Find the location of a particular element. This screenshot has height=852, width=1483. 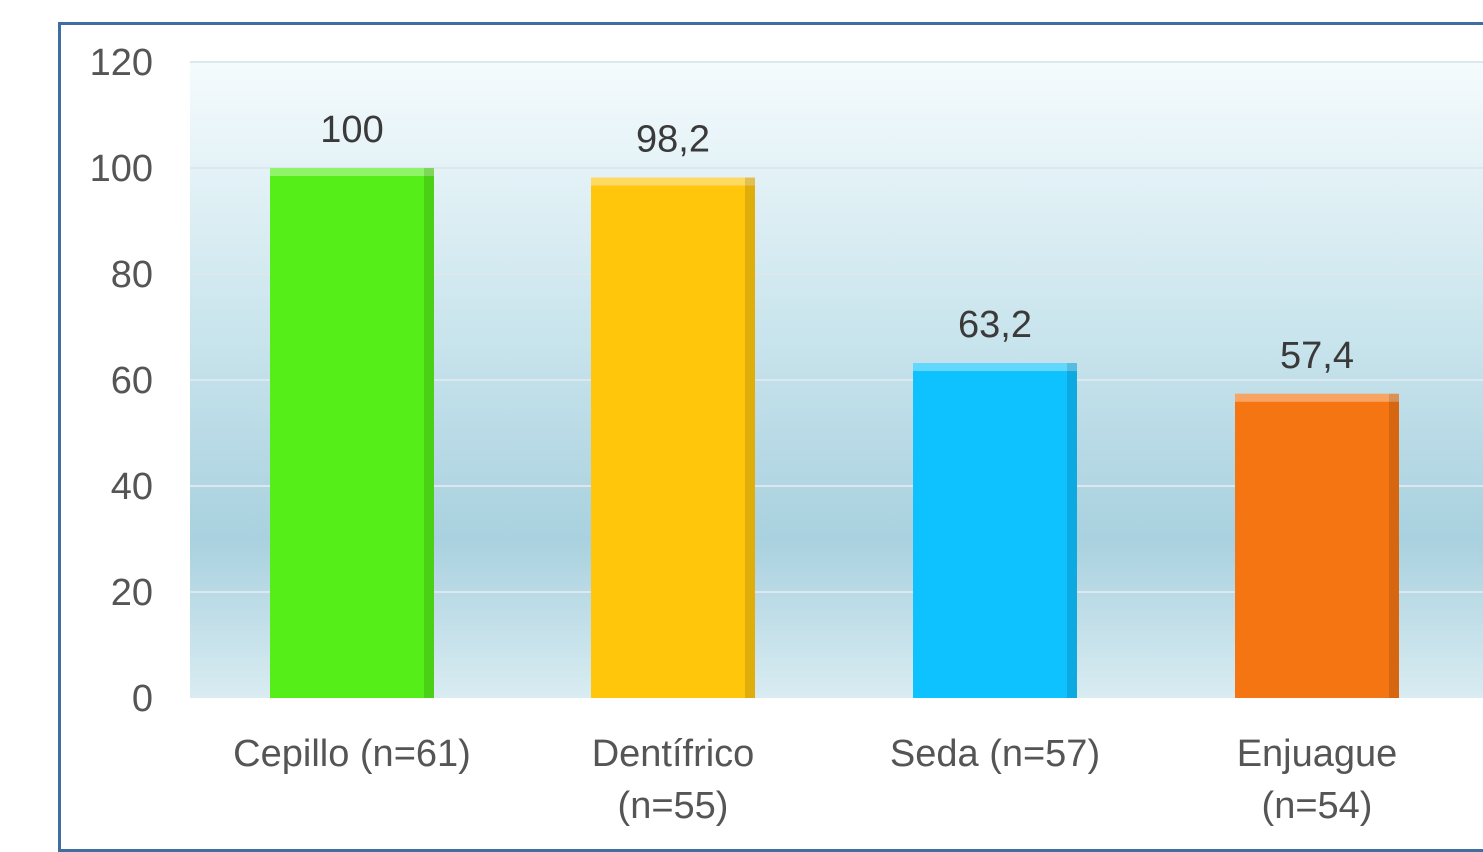

data-label: 98,2 is located at coordinates (673, 140).